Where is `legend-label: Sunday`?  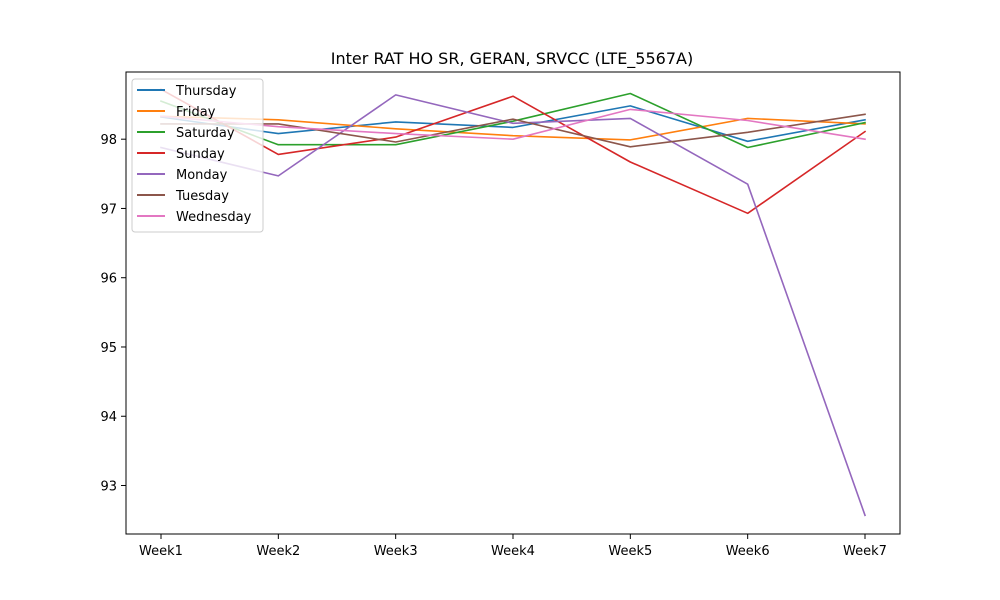
legend-label: Sunday is located at coordinates (200, 154).